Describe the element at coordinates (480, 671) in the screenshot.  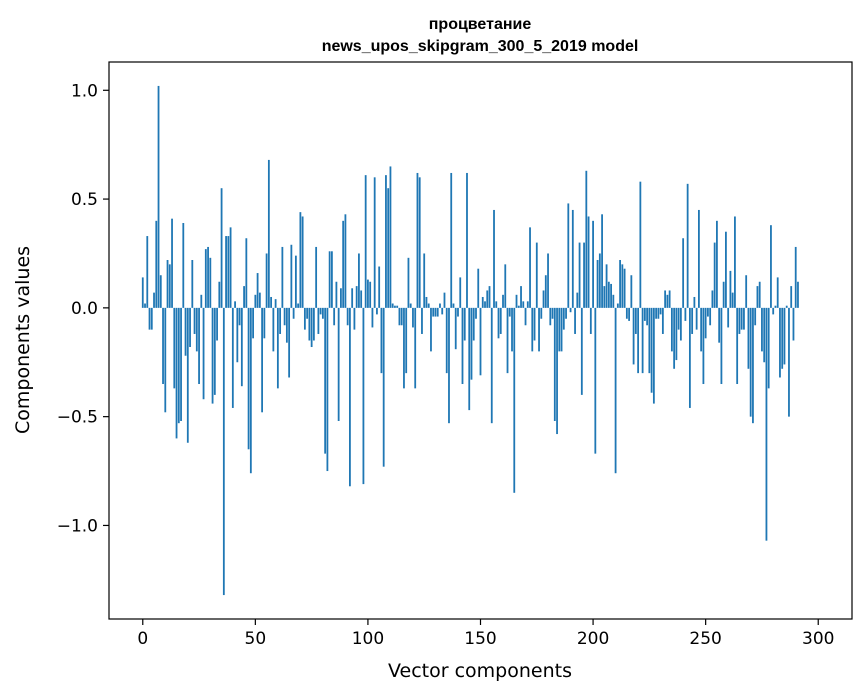
I see `x-axis-label: Vector components` at that location.